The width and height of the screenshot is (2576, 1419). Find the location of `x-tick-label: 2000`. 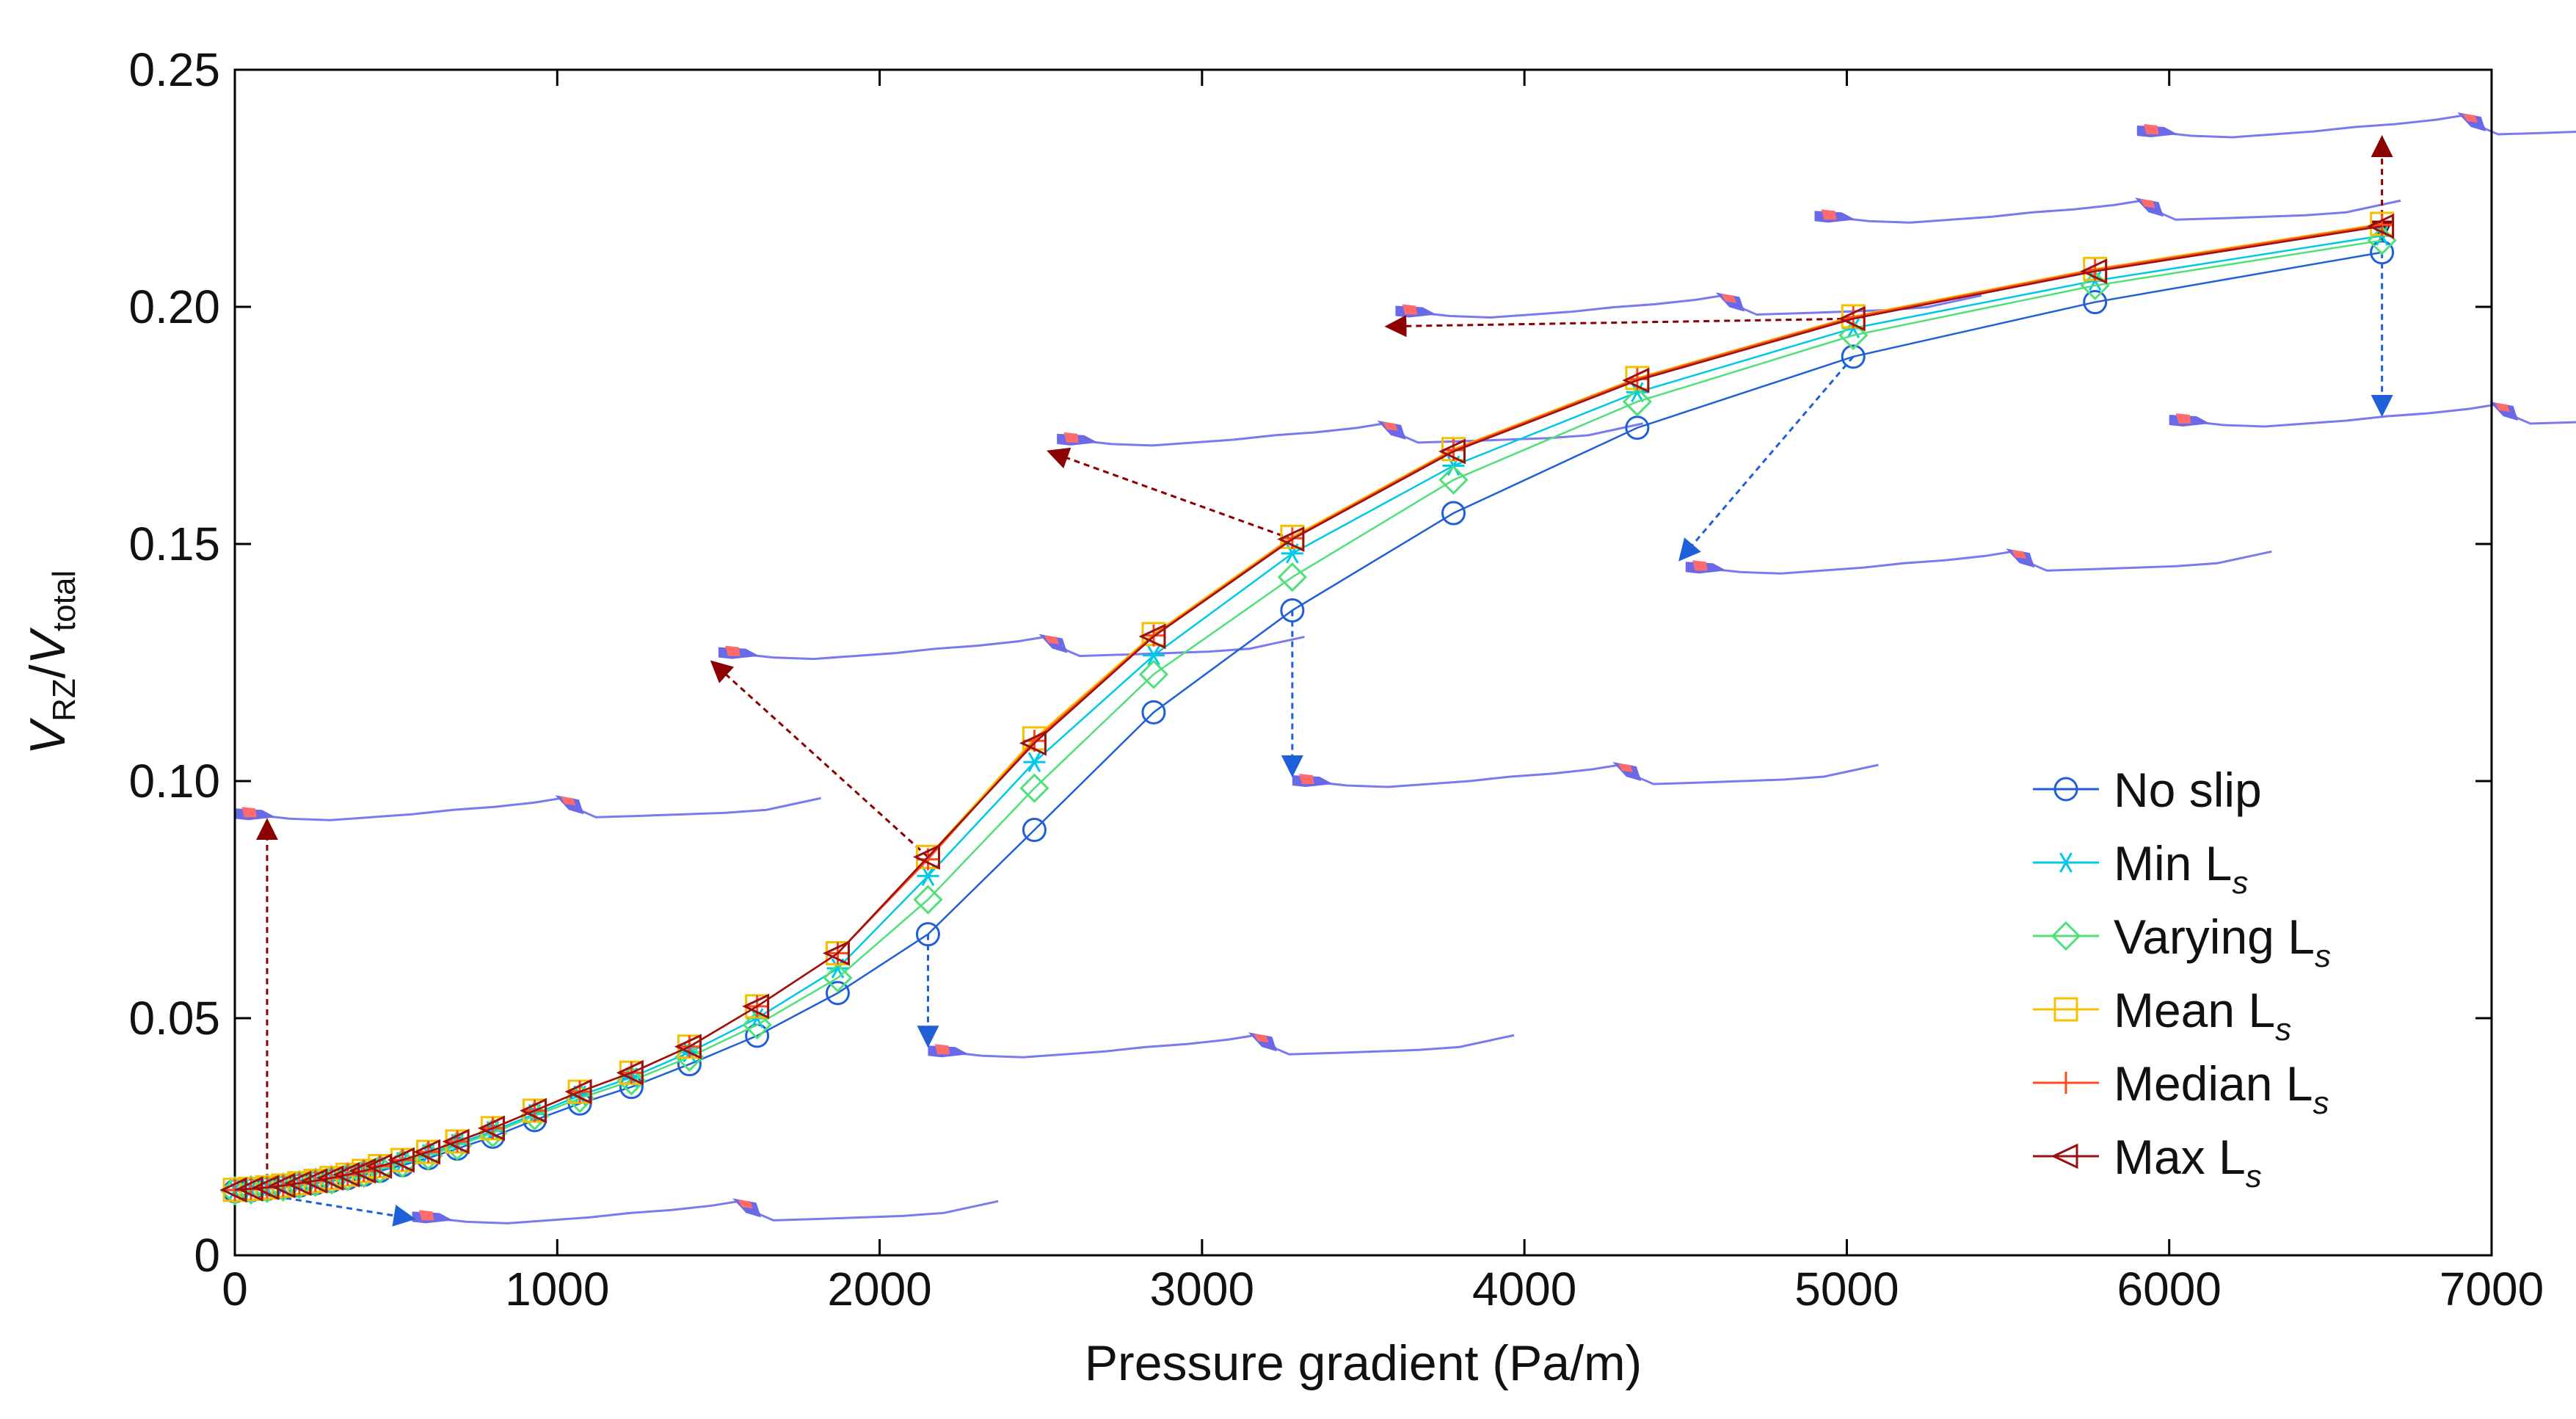

x-tick-label: 2000 is located at coordinates (879, 1289).